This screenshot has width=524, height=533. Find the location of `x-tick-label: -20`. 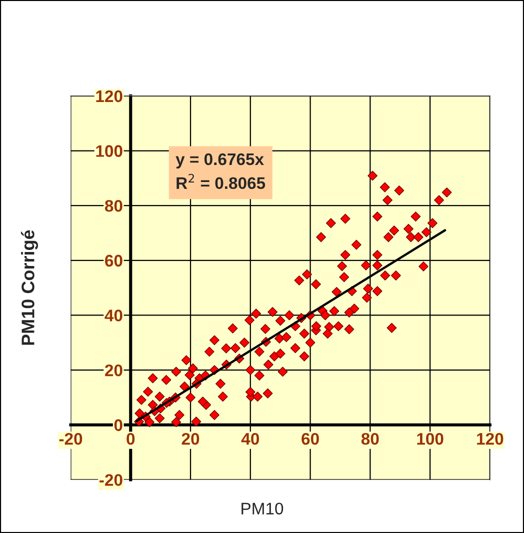

x-tick-label: -20 is located at coordinates (70, 438).